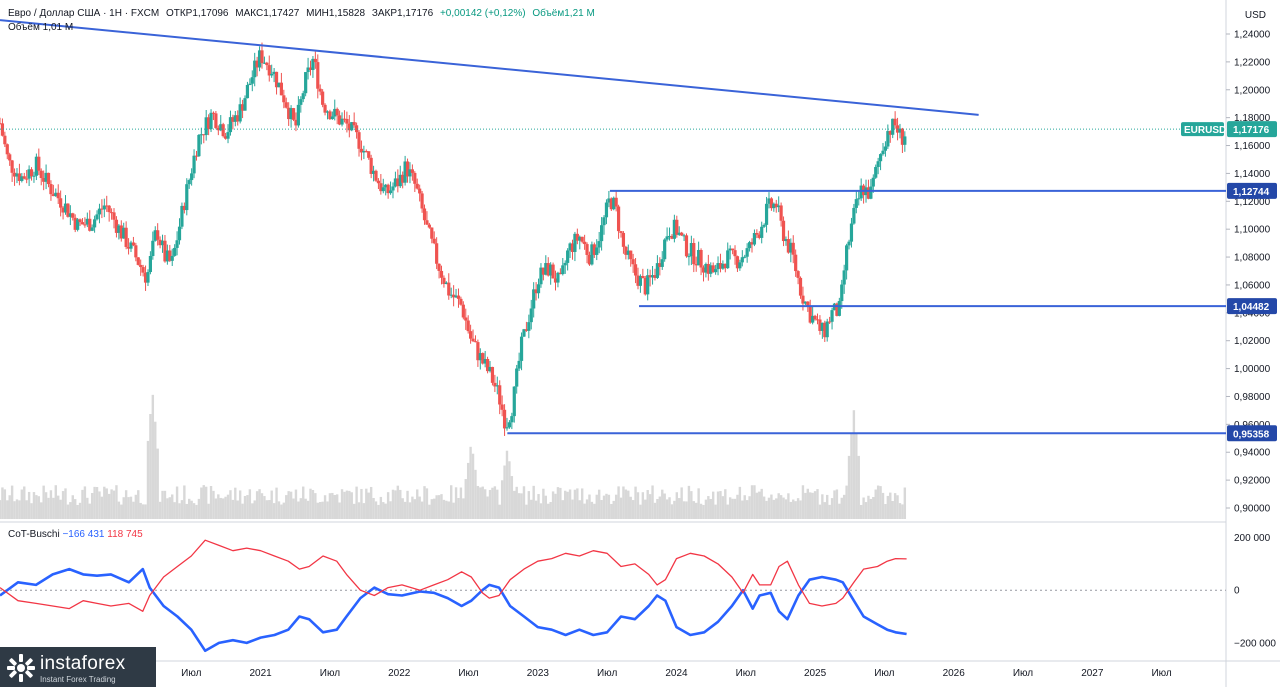  Describe the element at coordinates (75, 534) in the screenshot. I see `indicator-legend: CoT-Buschi −166 431 118 745` at that location.